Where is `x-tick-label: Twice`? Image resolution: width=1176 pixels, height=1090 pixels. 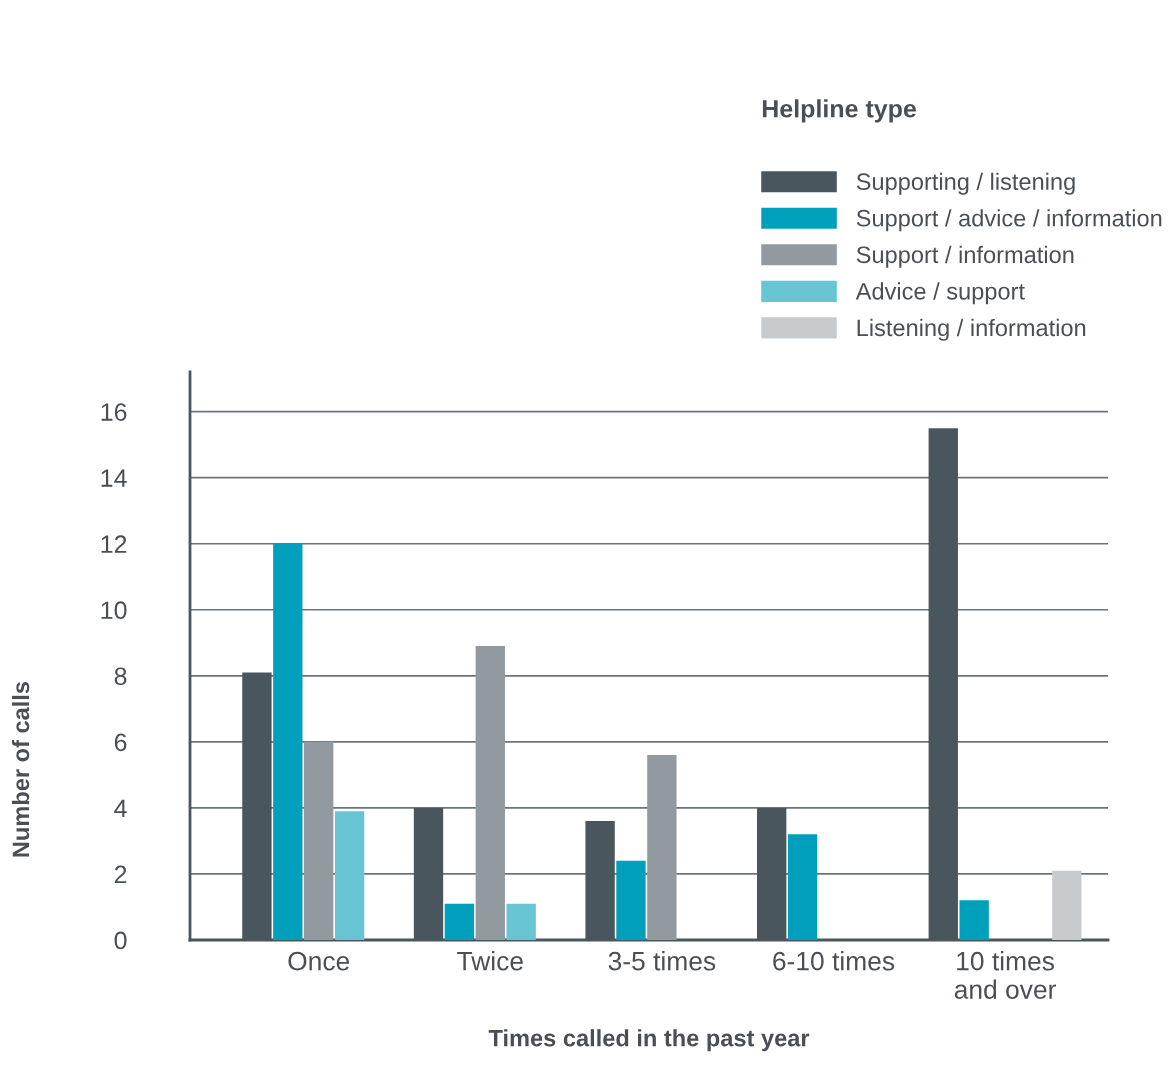
x-tick-label: Twice is located at coordinates (490, 961).